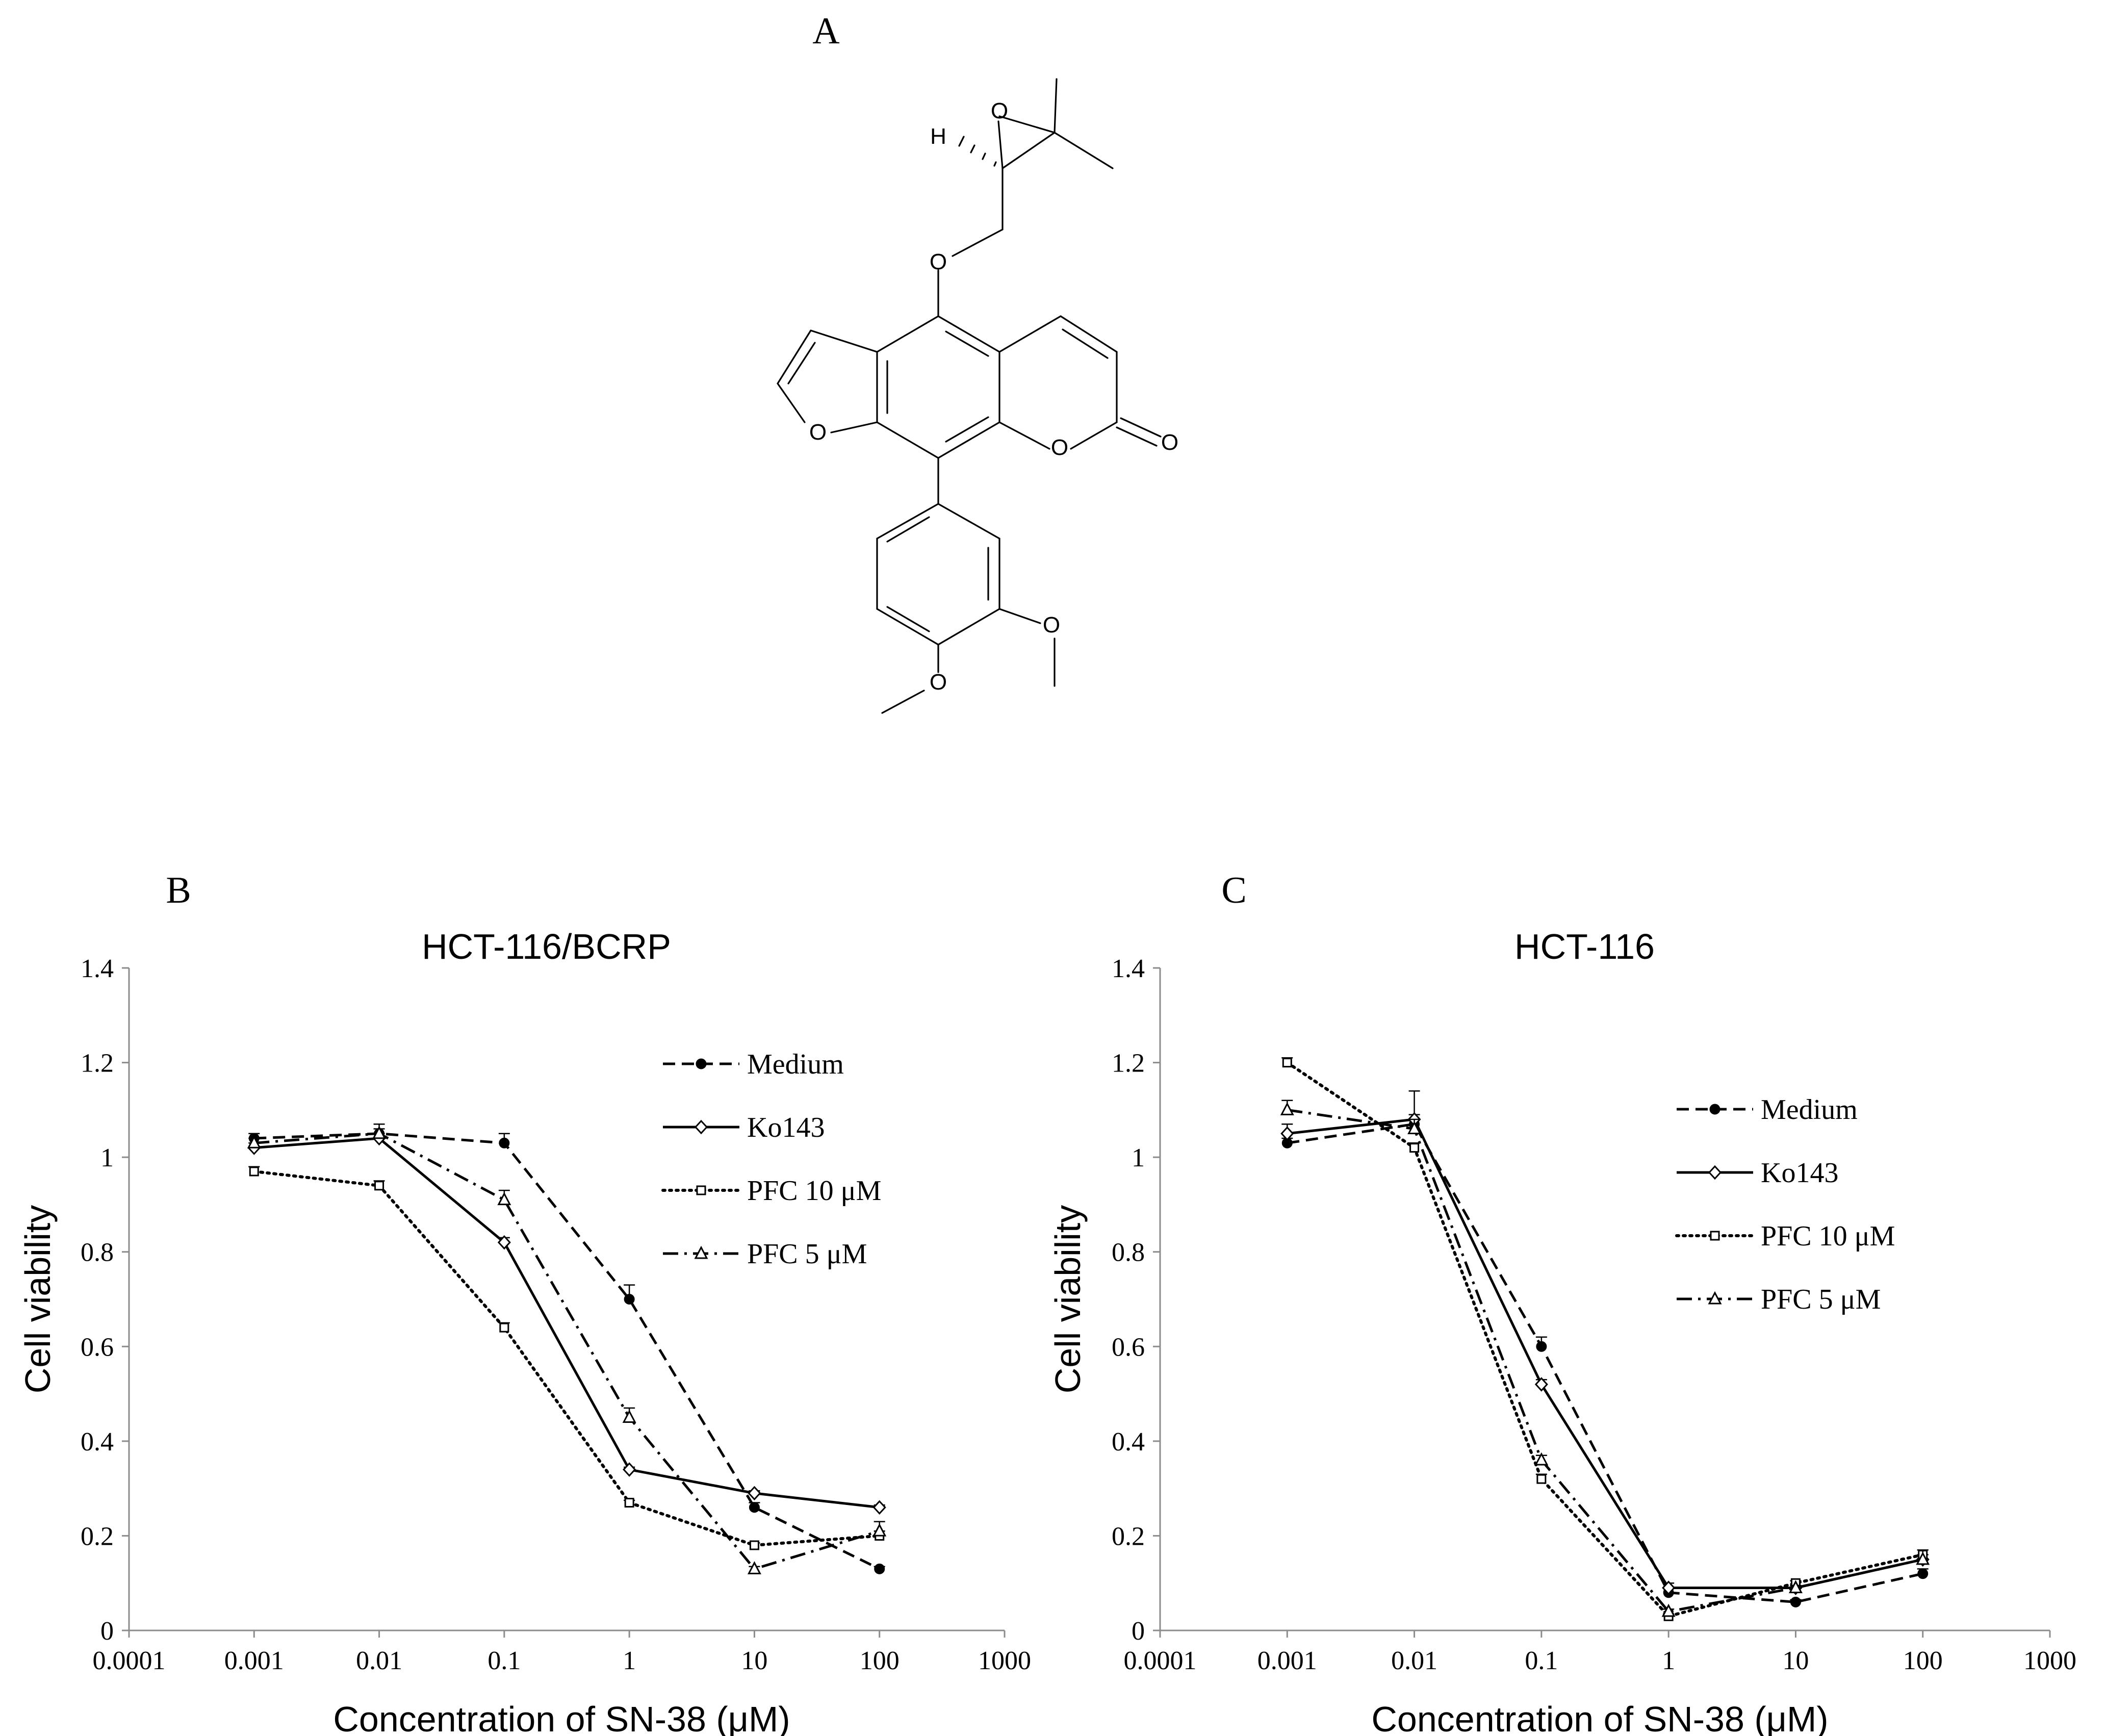 The width and height of the screenshot is (2106, 1736). What do you see at coordinates (1923, 1660) in the screenshot?
I see `x-tick-label: 100` at bounding box center [1923, 1660].